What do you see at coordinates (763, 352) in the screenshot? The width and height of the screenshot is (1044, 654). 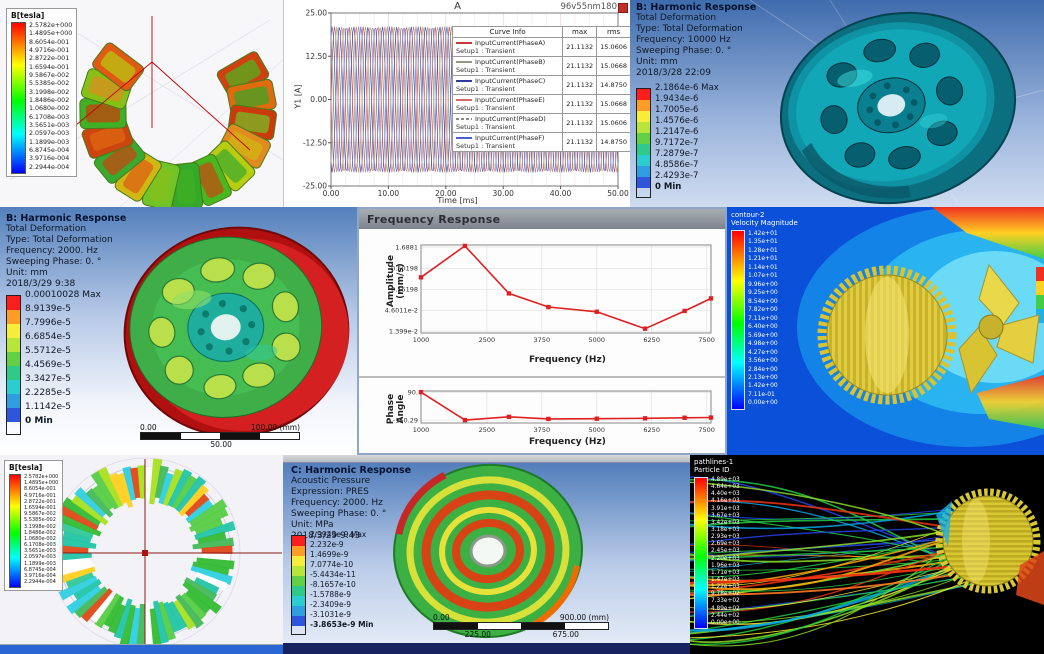 I see `legend-value: 4.27e+00` at bounding box center [763, 352].